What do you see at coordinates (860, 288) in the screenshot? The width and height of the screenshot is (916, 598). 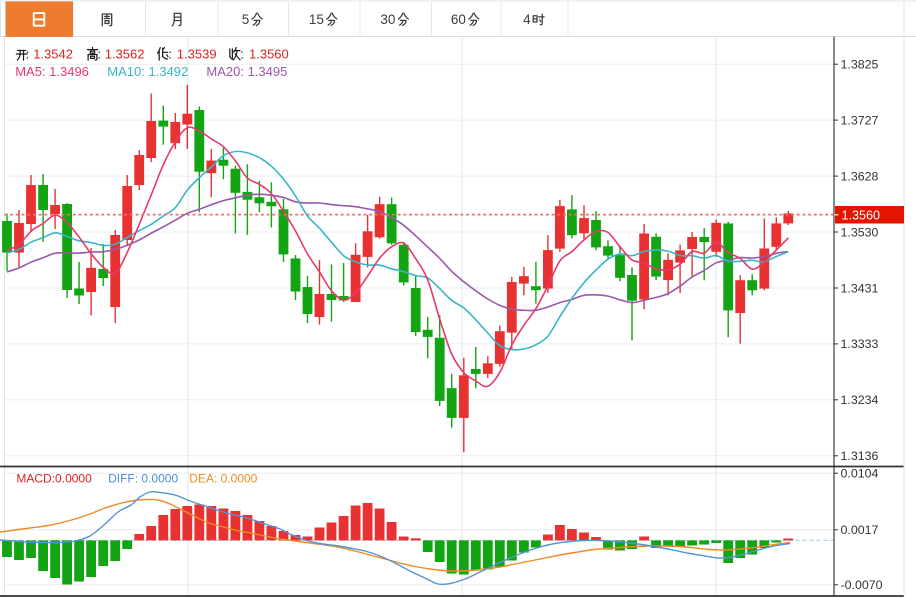 I see `svg-text: 1.3431` at bounding box center [860, 288].